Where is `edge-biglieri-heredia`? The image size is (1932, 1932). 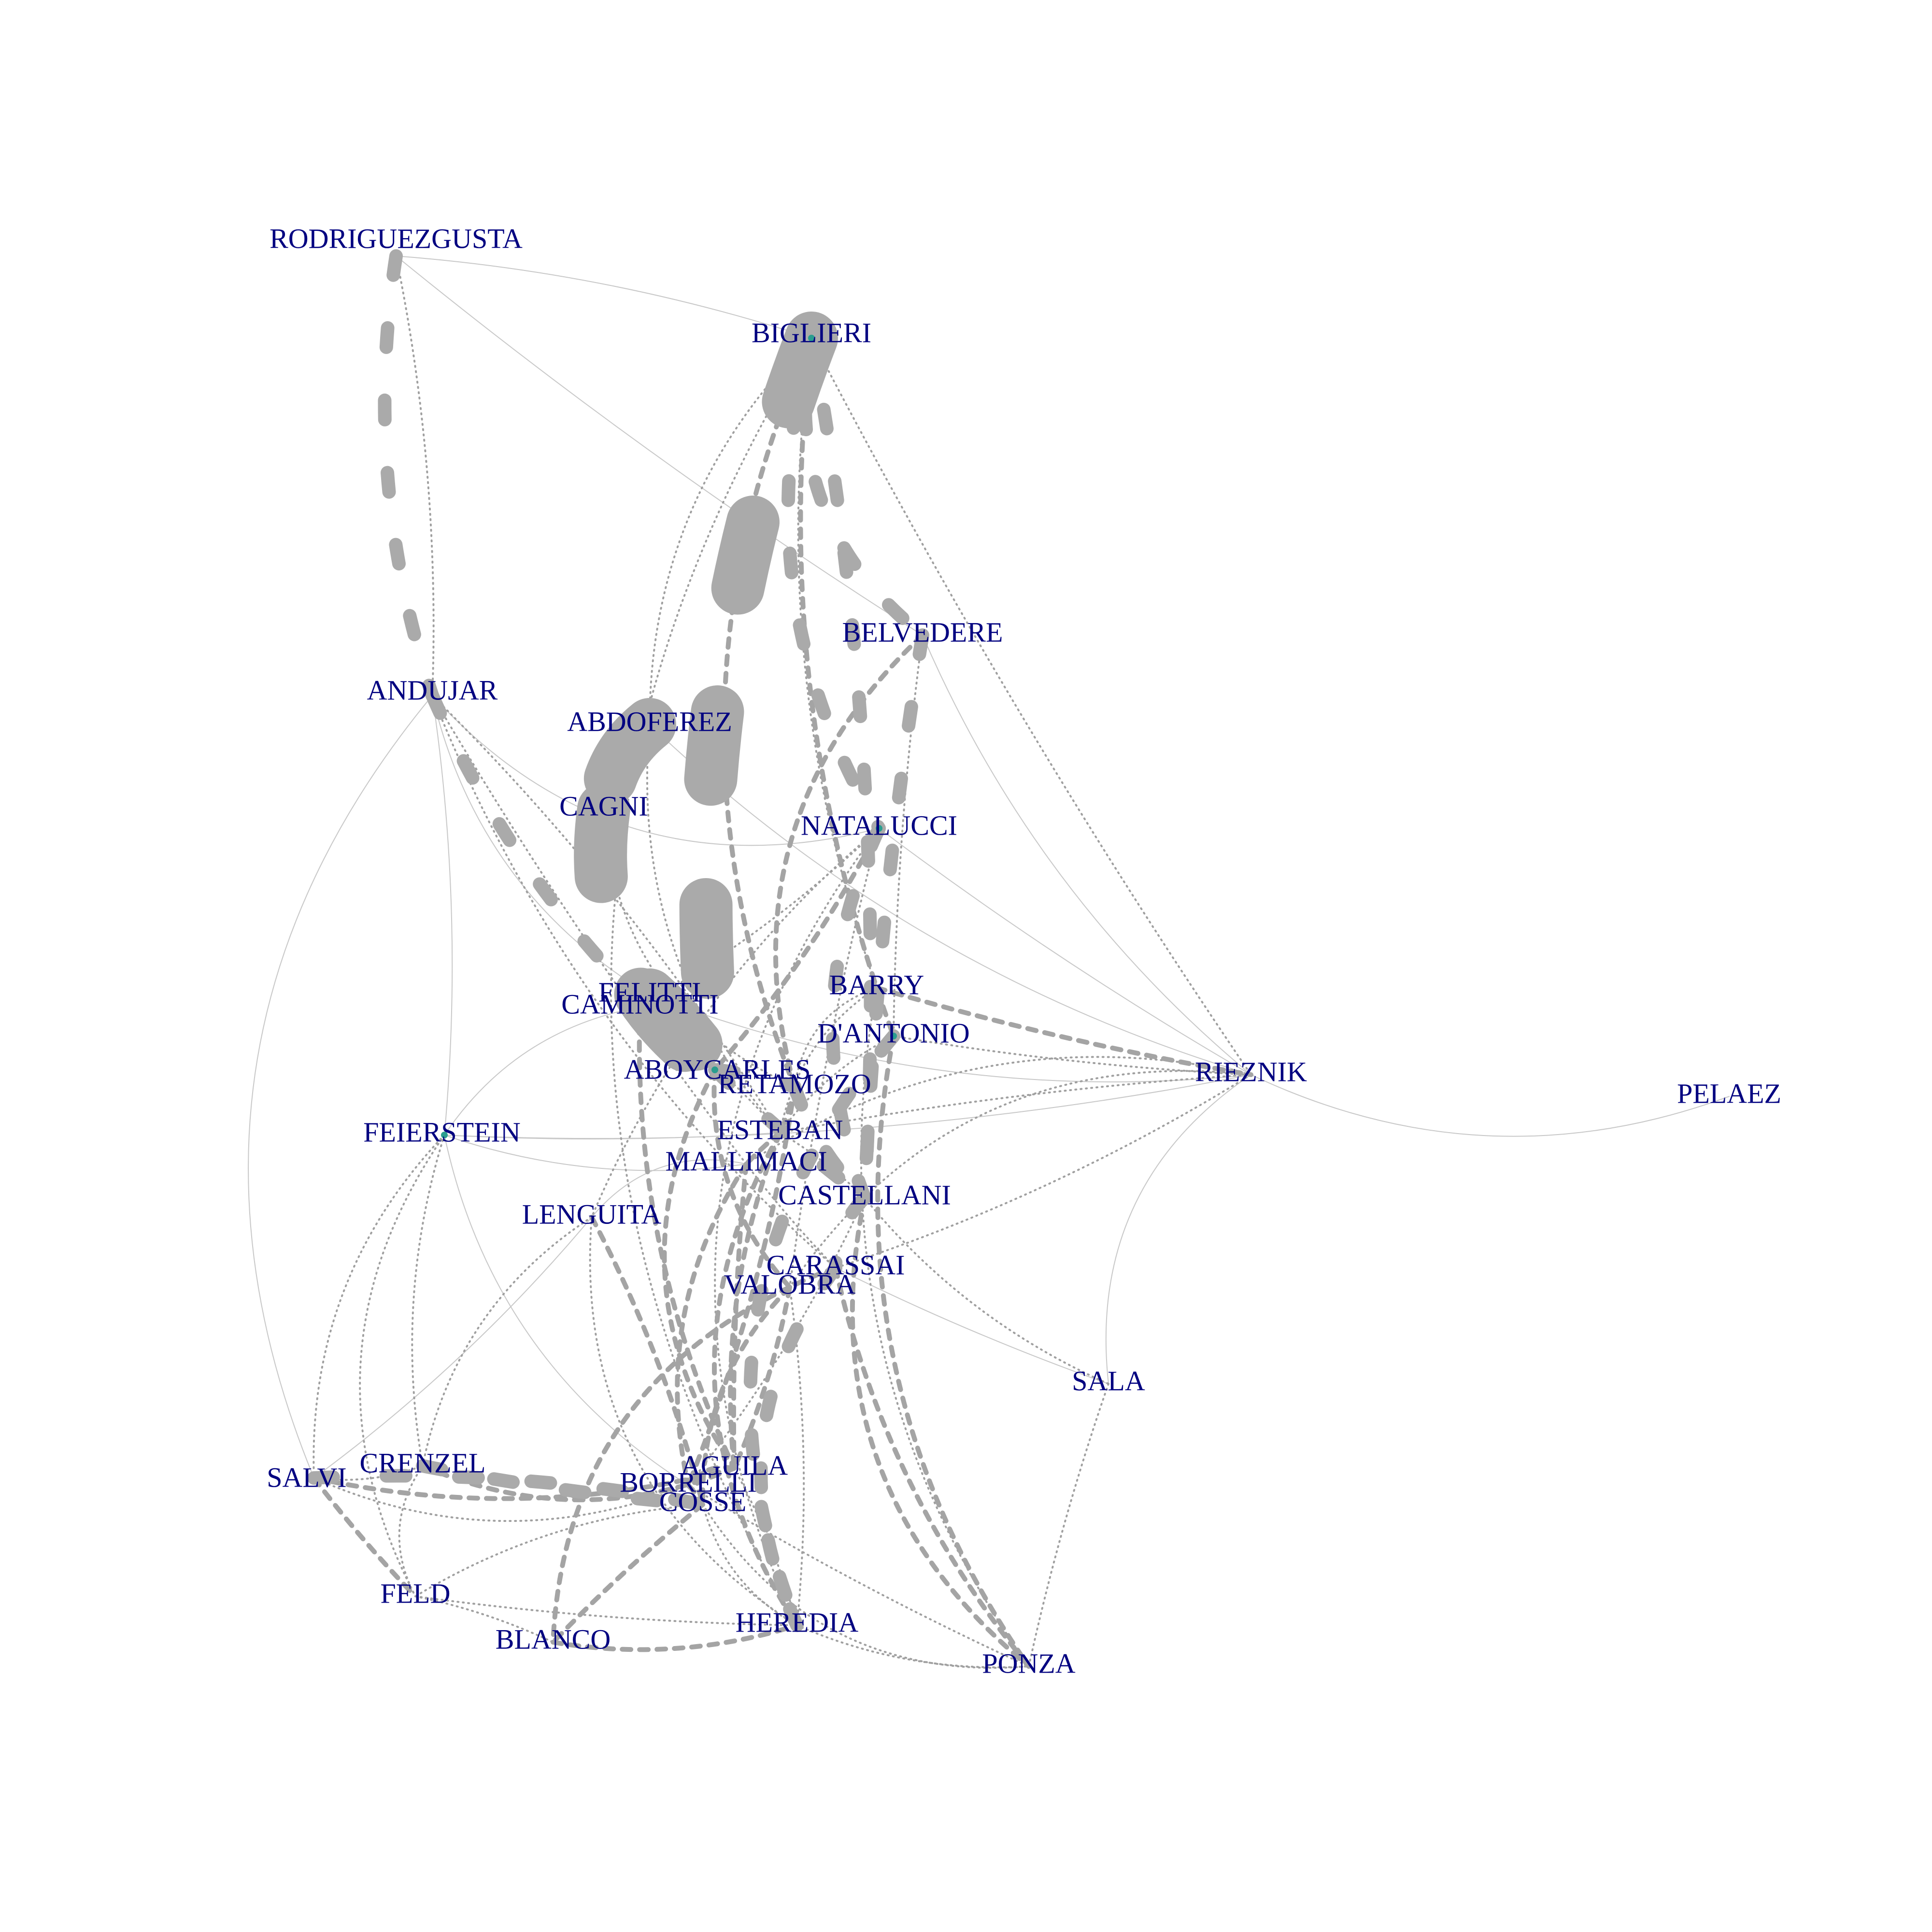 edge-biglieri-heredia is located at coordinates (711, 981).